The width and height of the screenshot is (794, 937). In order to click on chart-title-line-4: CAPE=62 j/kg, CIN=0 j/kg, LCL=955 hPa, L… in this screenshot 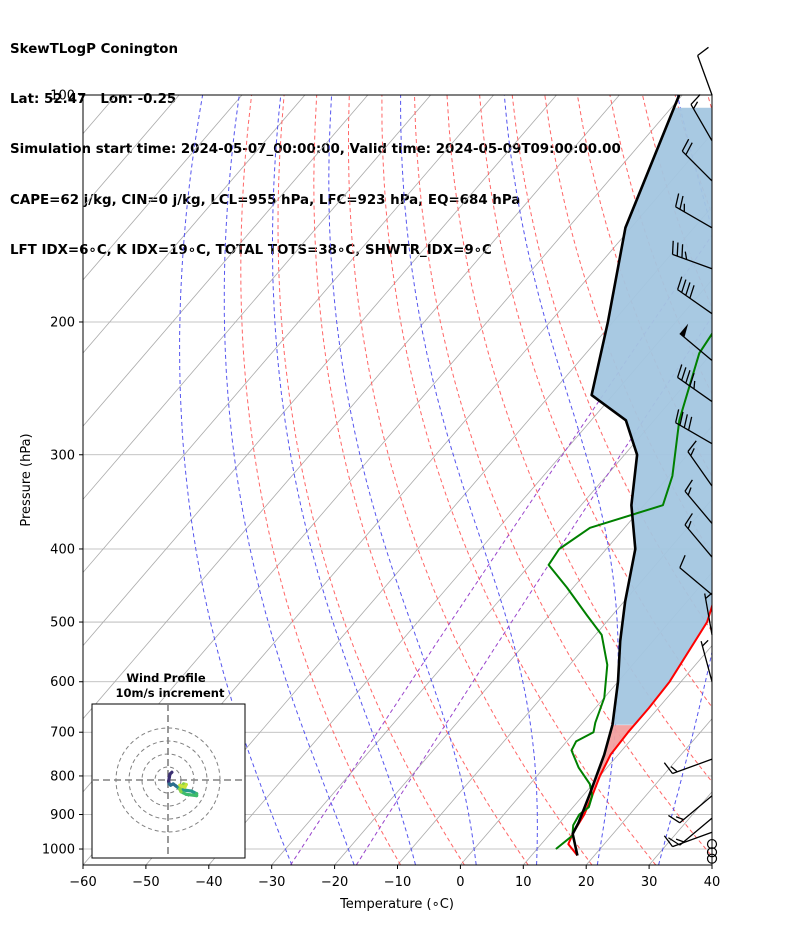, I will do `click(265, 200)`.